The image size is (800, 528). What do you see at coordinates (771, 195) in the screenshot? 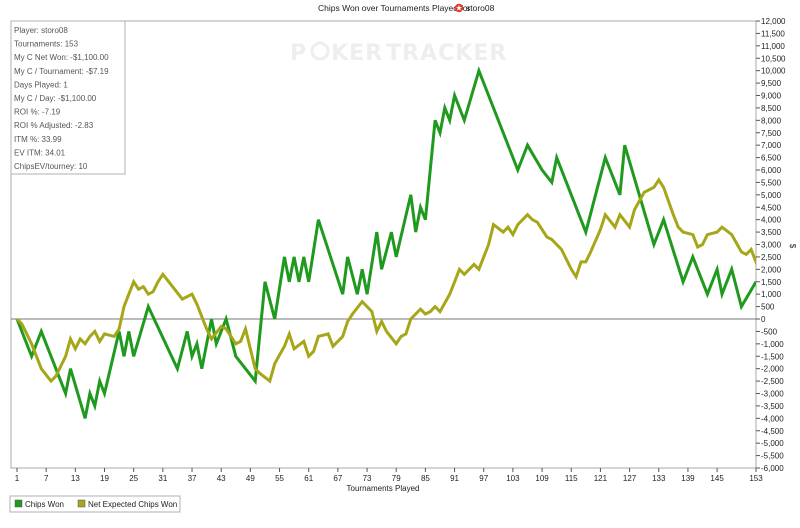
I see `y-tick-label: 5,000` at bounding box center [771, 195].